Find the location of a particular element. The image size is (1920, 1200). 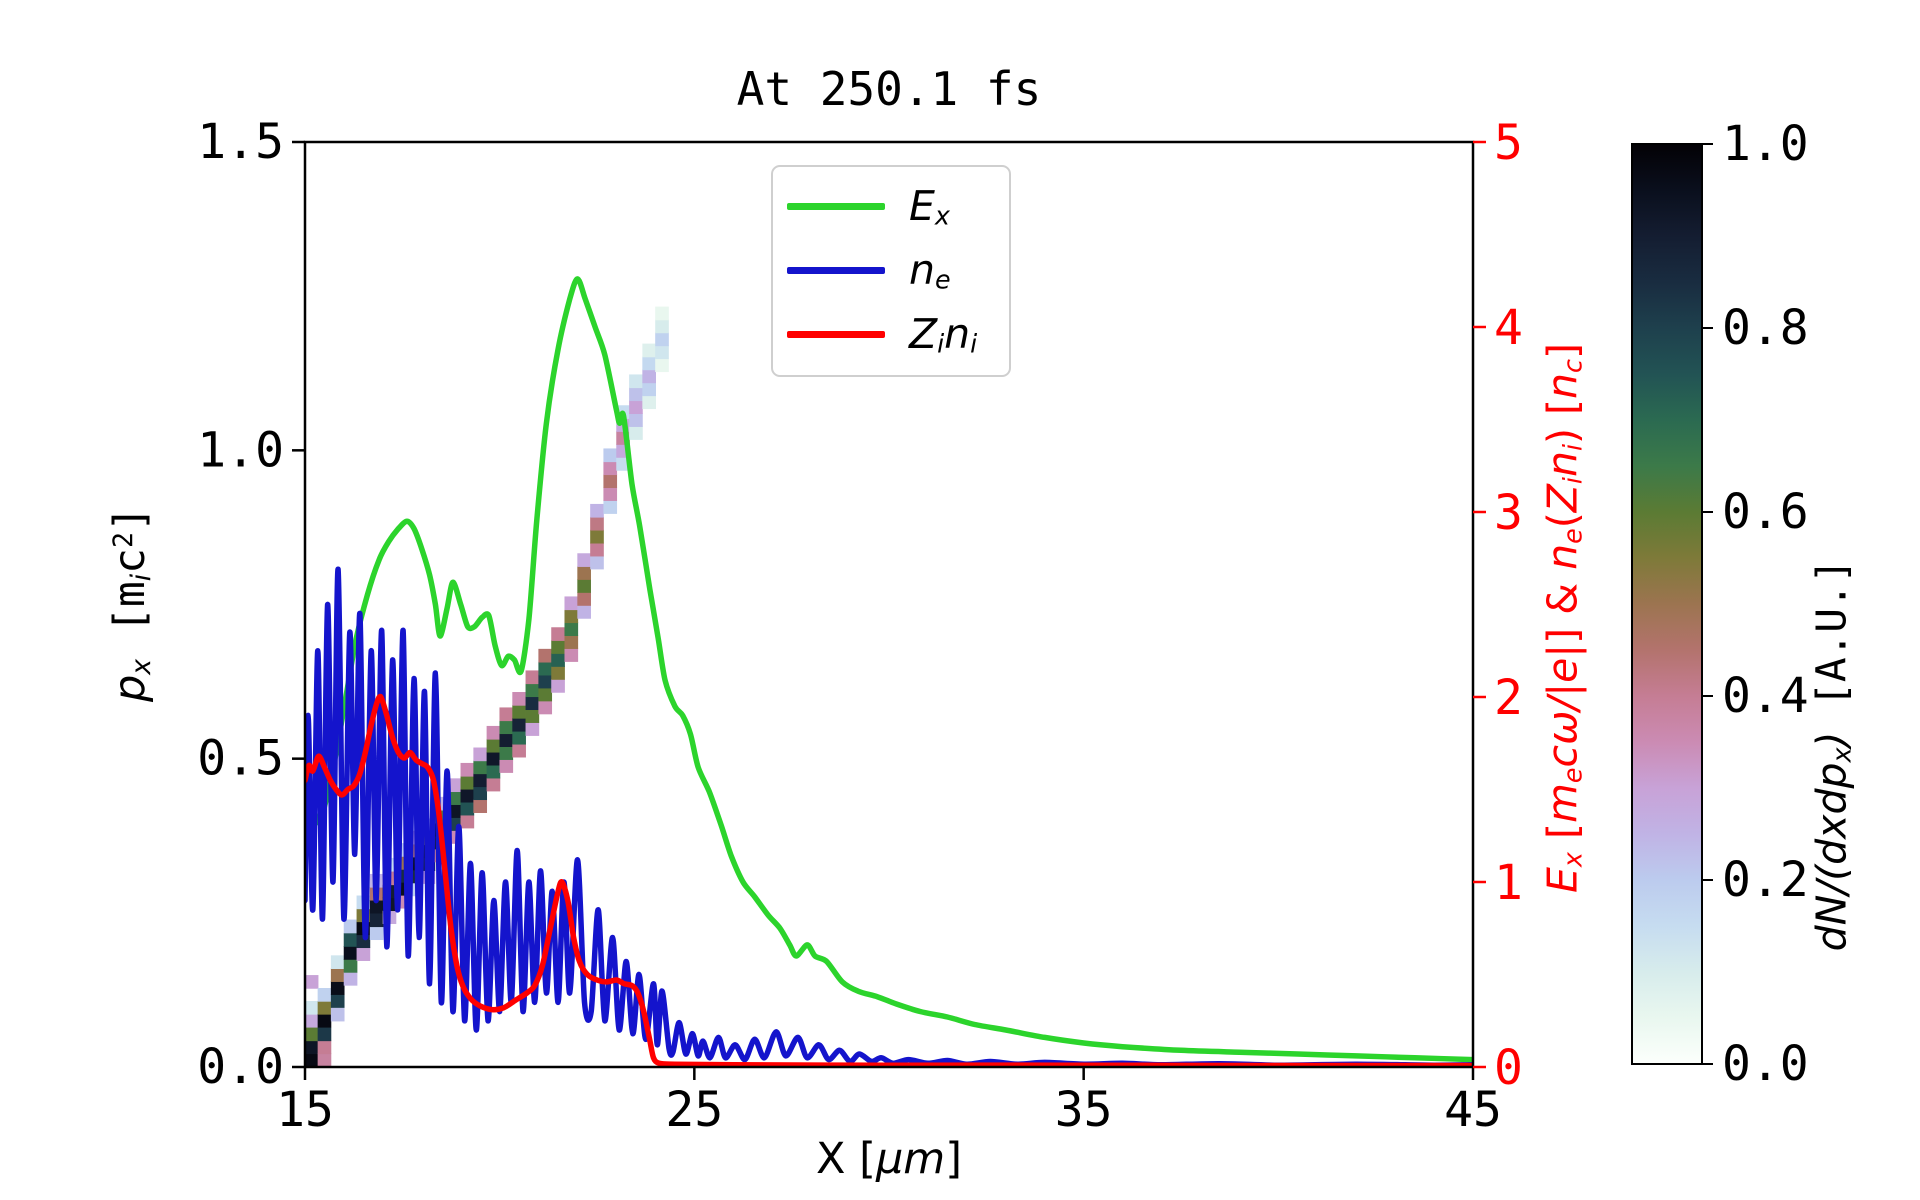

legend-item-zini: Zini is located at coordinates (891, 336).